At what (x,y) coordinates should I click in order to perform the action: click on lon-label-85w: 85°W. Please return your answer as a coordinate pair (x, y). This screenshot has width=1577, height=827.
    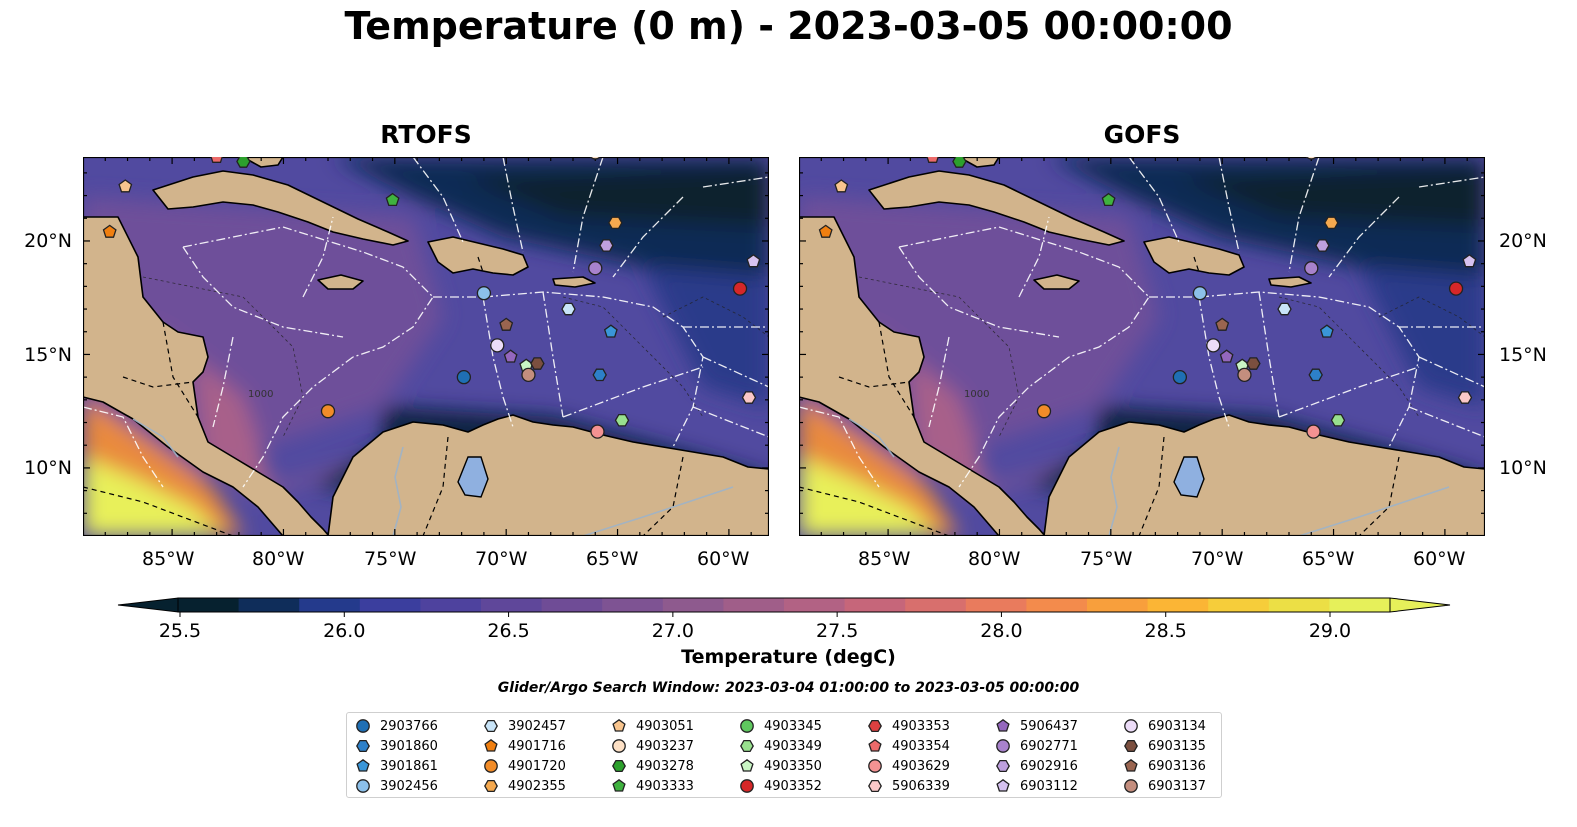
    Looking at the image, I should click on (168, 559).